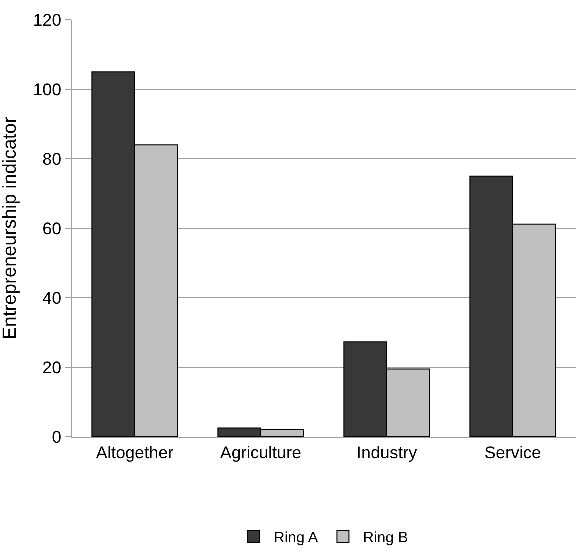 This screenshot has height=558, width=581. I want to click on y-tick-label: 100, so click(47, 90).